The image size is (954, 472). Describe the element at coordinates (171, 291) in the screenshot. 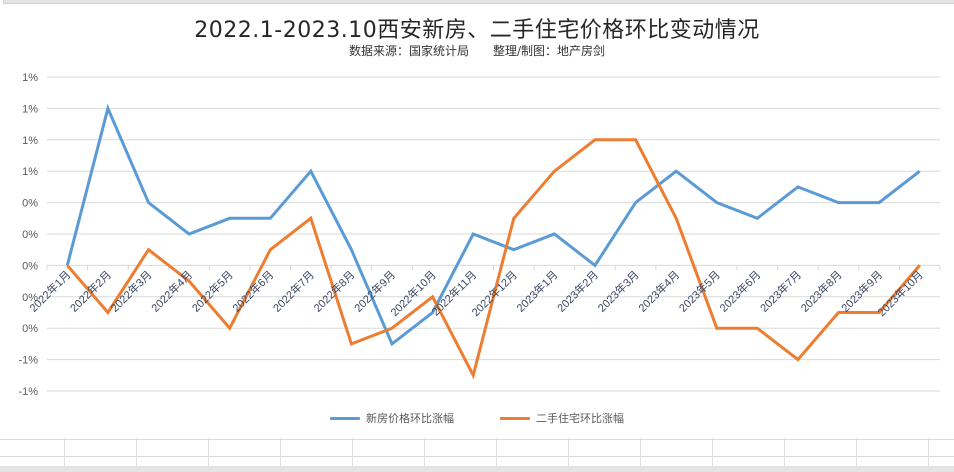

I see `x-tick-label: 2022年4月` at that location.